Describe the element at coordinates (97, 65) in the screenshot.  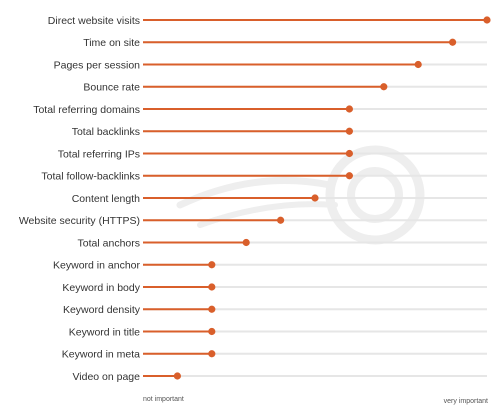
I see `category-label: Pages per session` at that location.